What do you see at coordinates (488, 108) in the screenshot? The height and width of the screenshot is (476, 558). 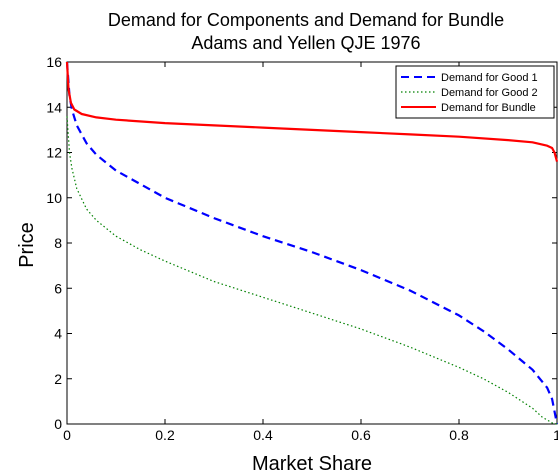 I see `legend-label-3: Demand for Bundle` at bounding box center [488, 108].